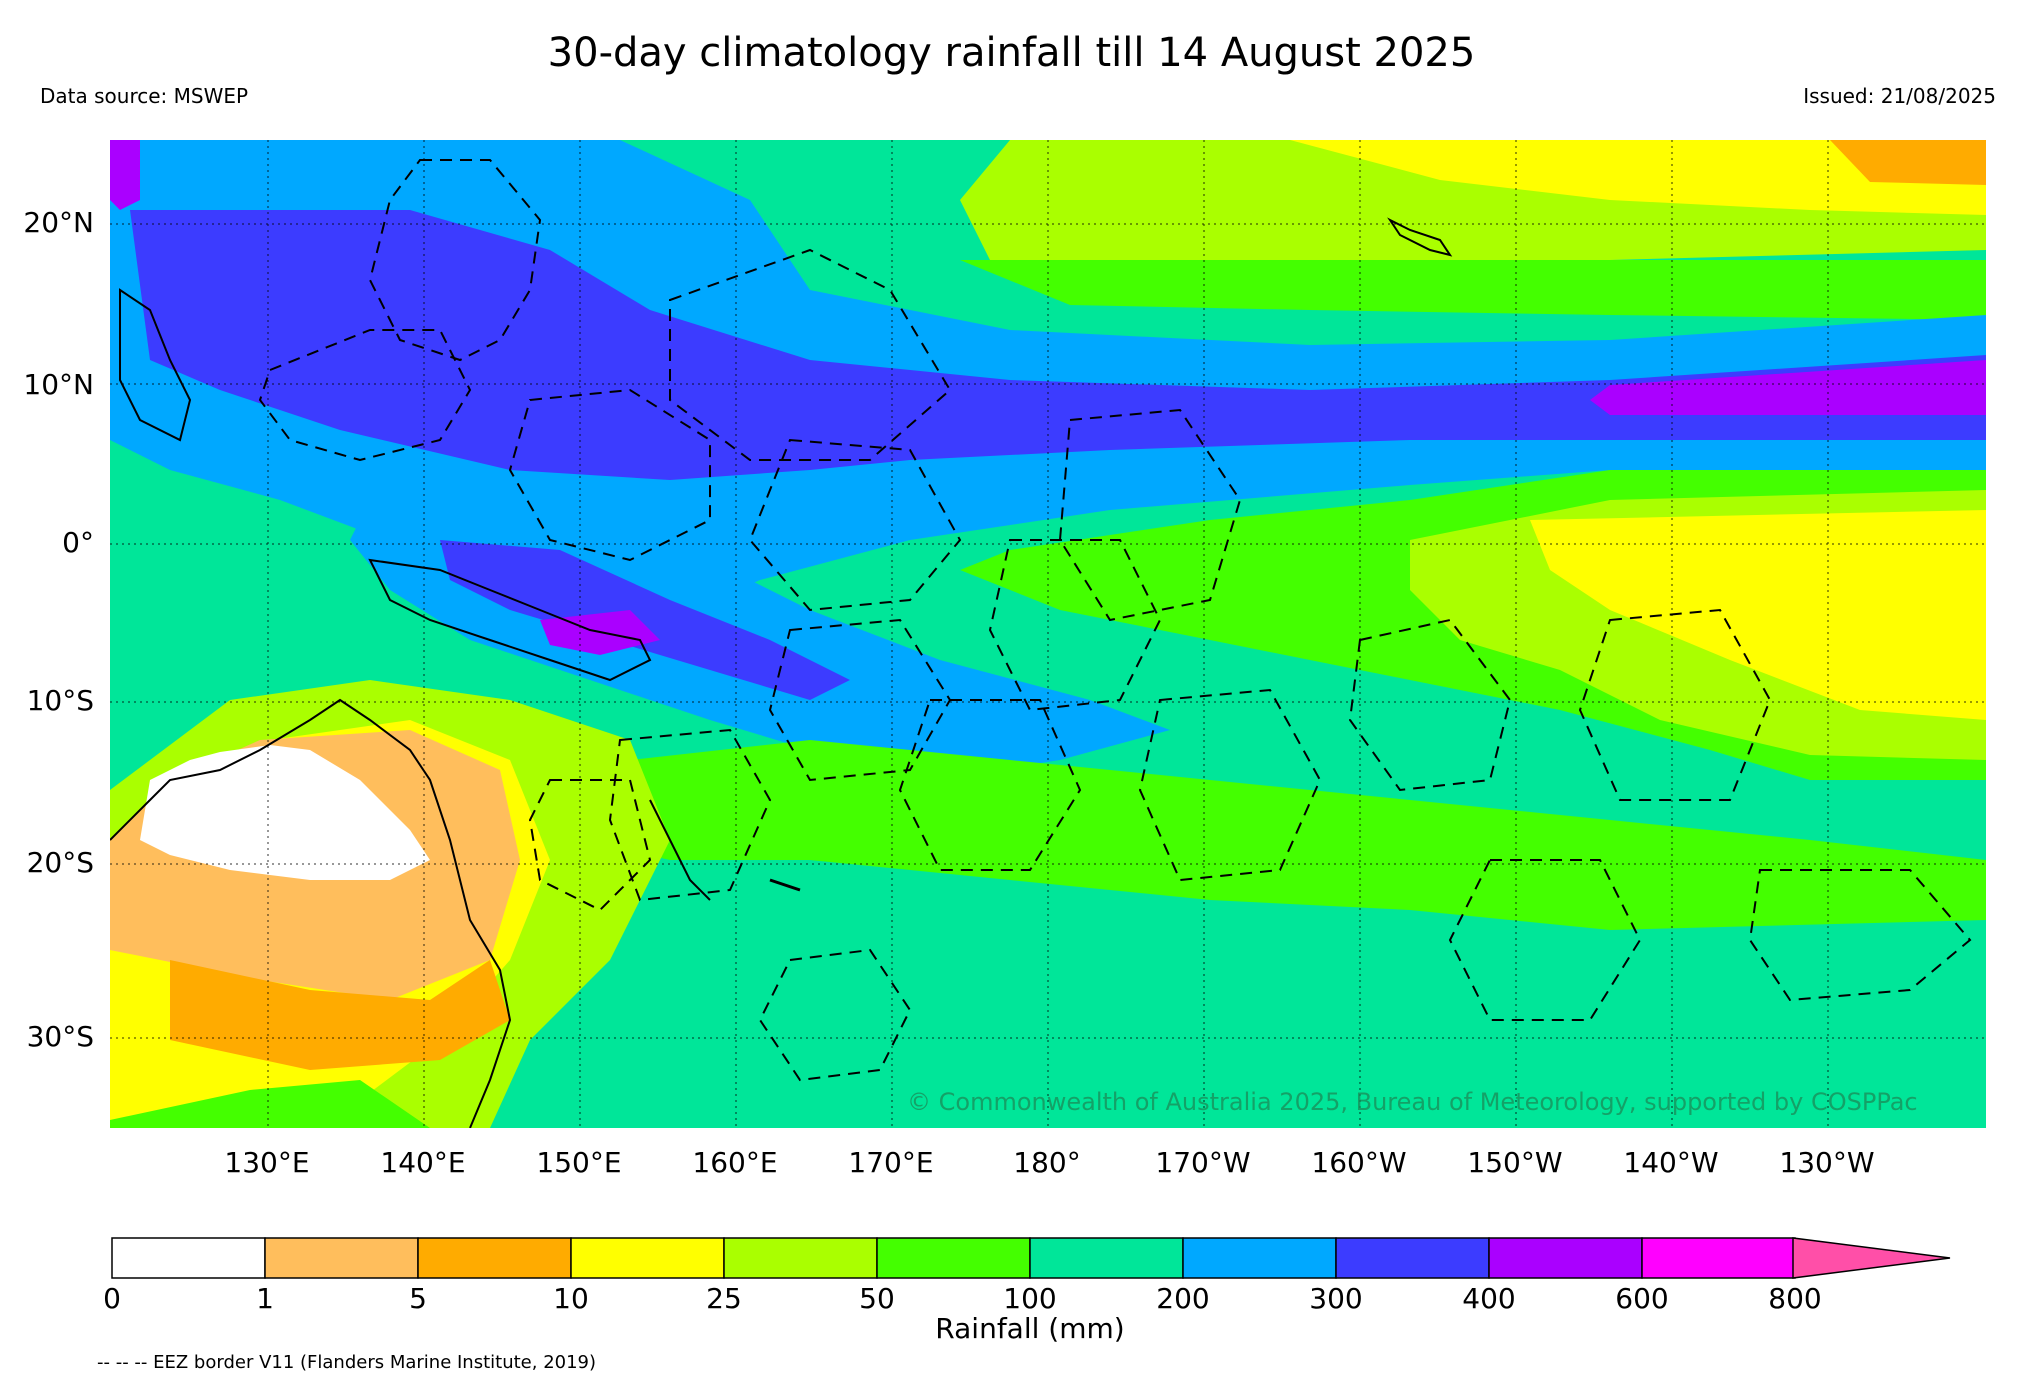 Image resolution: width=2023 pixels, height=1380 pixels. I want to click on colorbar-tick-10: 10, so click(571, 1298).